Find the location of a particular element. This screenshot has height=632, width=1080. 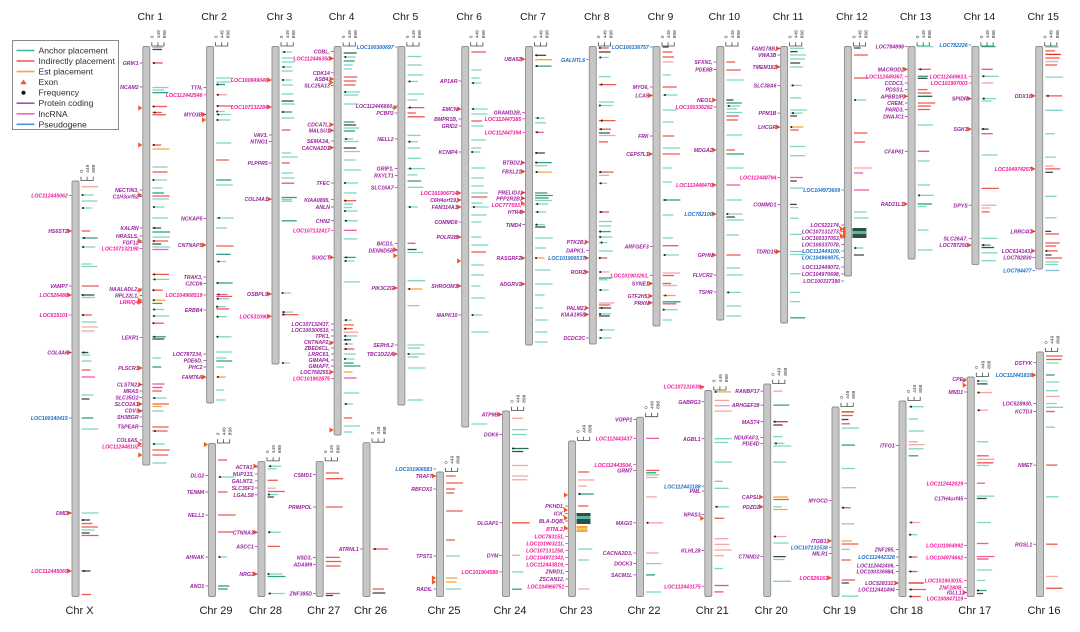

svg-text: FAM76A is located at coordinates (192, 378).